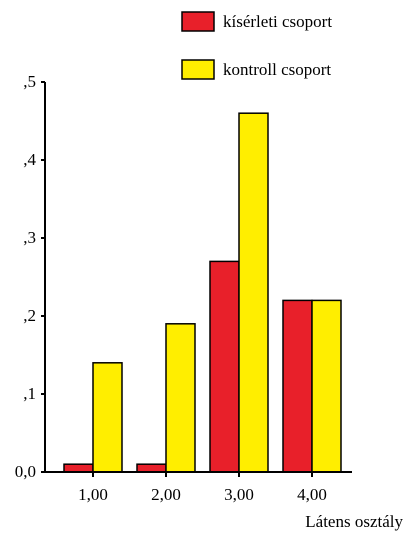 This screenshot has height=542, width=408. Describe the element at coordinates (277, 21) in the screenshot. I see `legend-label-kiserleti: kísérleti csoport` at that location.